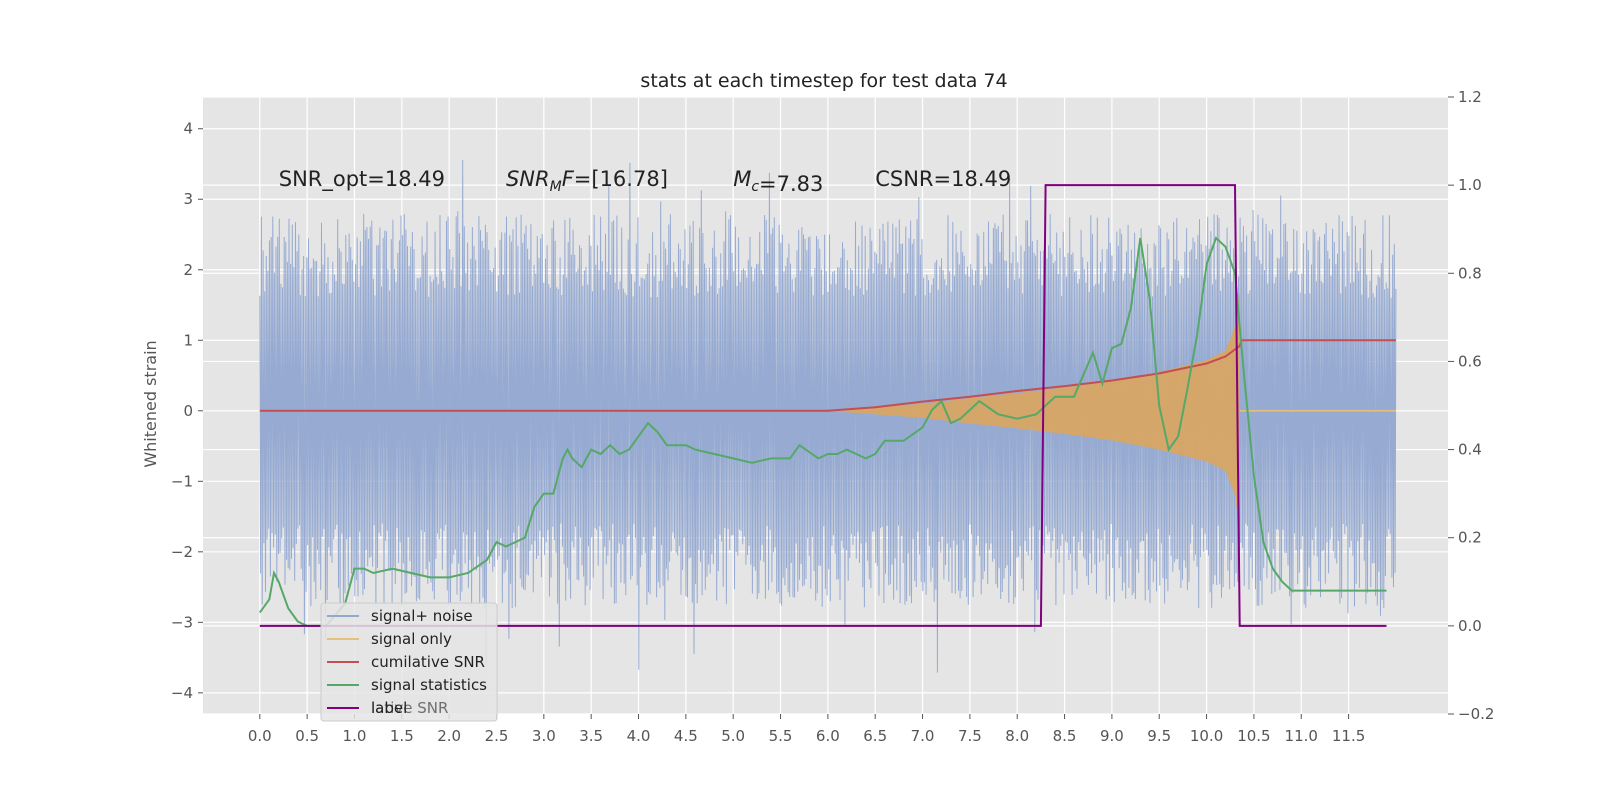 The height and width of the screenshot is (800, 1600). Describe the element at coordinates (188, 270) in the screenshot. I see `y-tick-label: 2` at that location.